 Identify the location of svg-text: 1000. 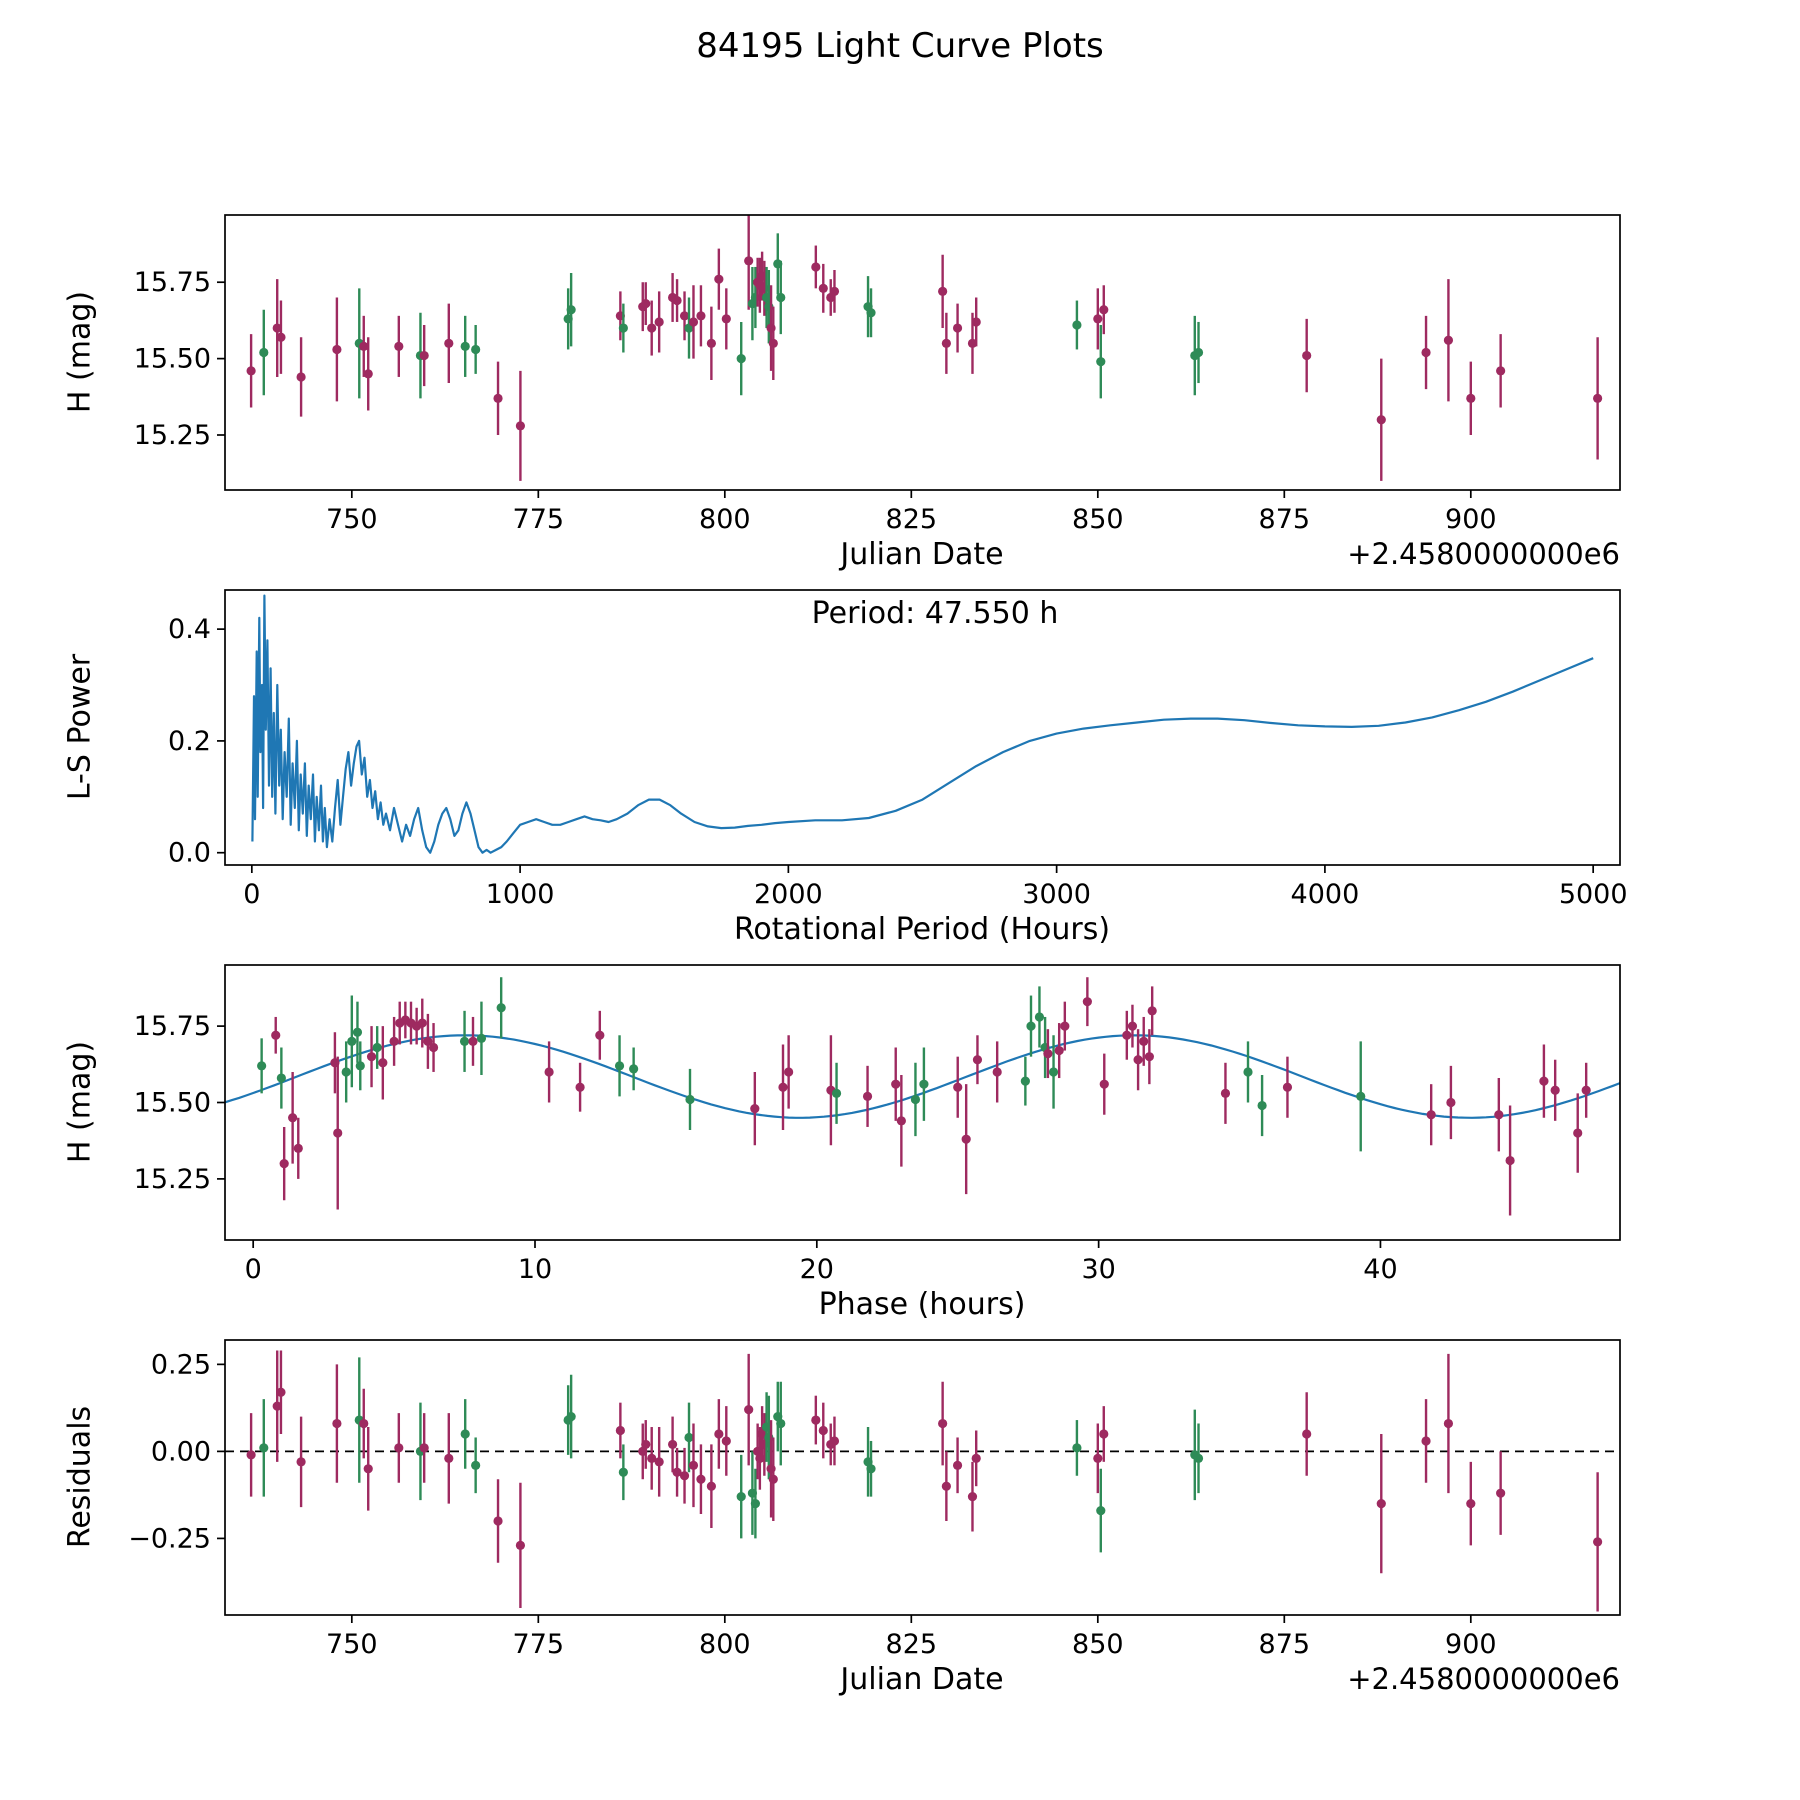
(520, 894).